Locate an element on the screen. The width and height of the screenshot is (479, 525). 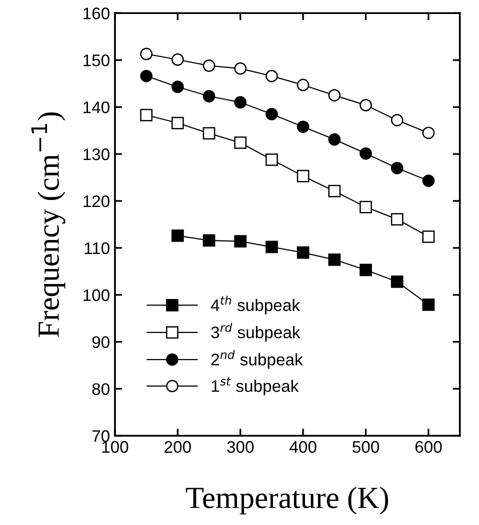
y-tick-label: 90 is located at coordinates (101, 342).